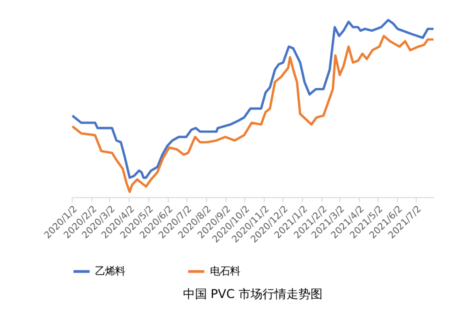  I want to click on legend-label: 电石料, so click(225, 271).